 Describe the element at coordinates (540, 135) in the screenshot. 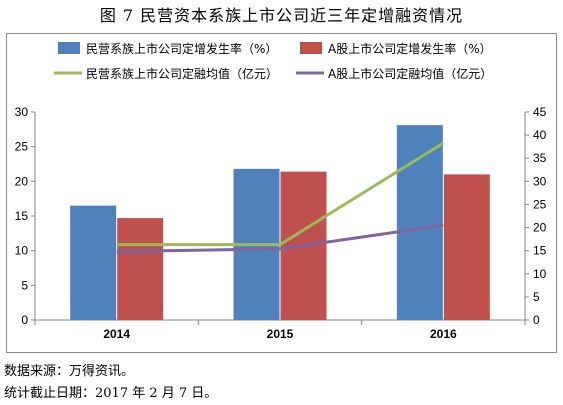

I see `right-tick-label: 40` at that location.